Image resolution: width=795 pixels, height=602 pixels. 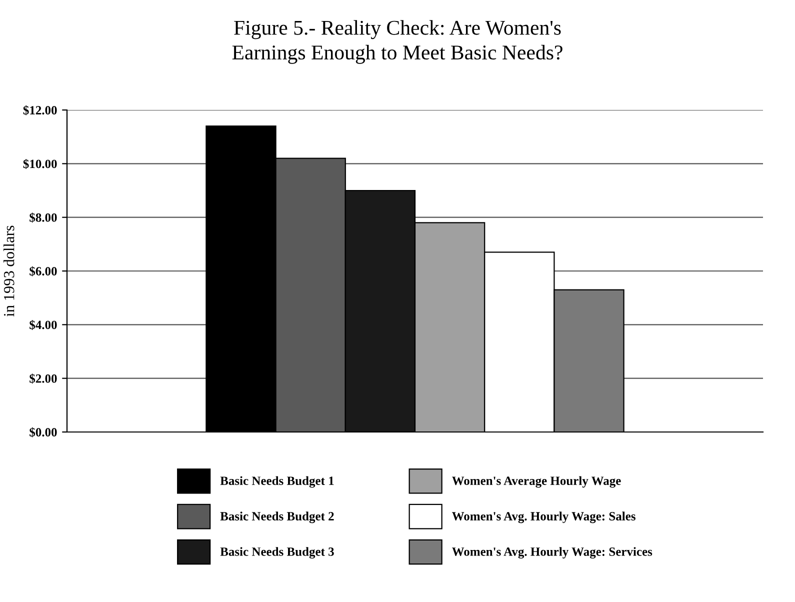 I want to click on y-tick-label: $8.00, so click(x=43, y=217).